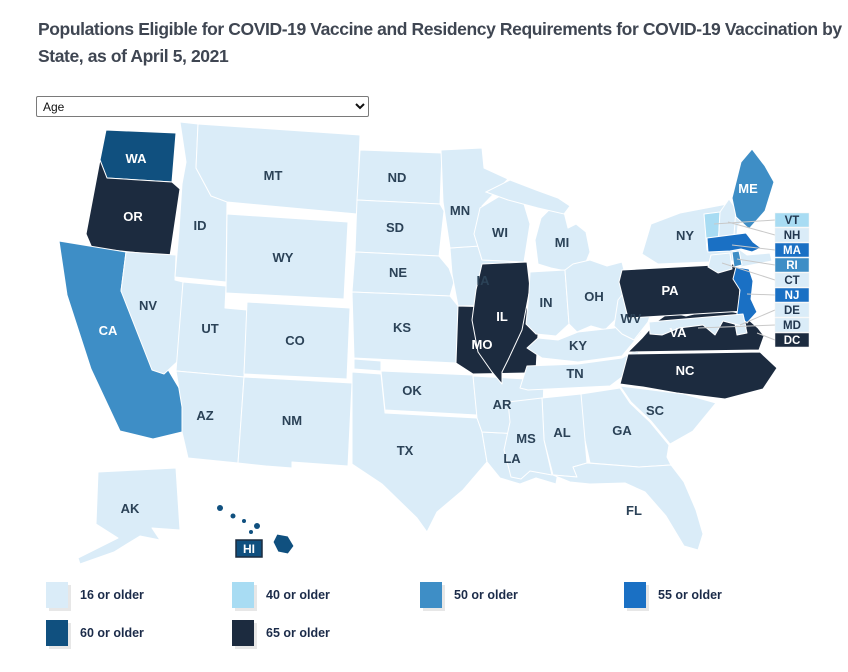 The image size is (848, 672). Describe the element at coordinates (402, 327) in the screenshot. I see `state-label-KS: KS` at that location.